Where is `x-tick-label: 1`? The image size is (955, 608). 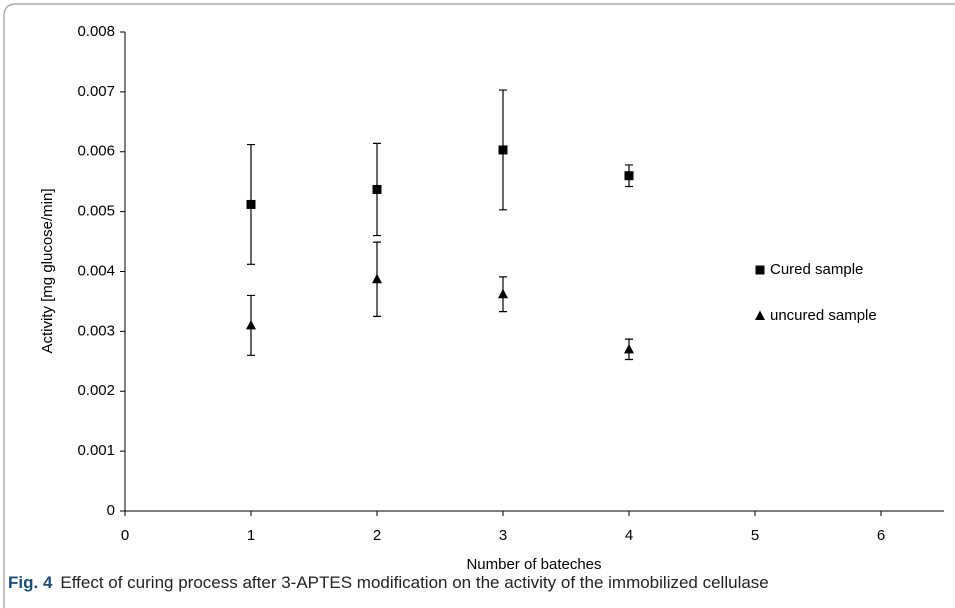
x-tick-label: 1 is located at coordinates (251, 535).